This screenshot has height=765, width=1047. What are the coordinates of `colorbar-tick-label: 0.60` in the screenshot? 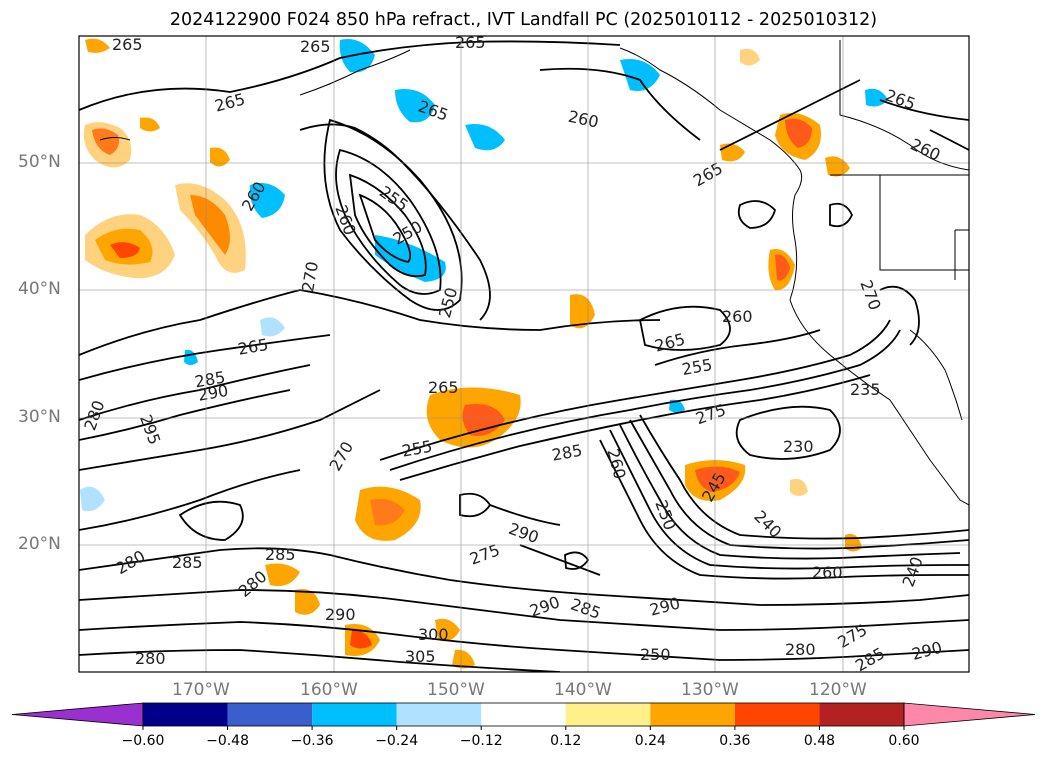 It's located at (904, 741).